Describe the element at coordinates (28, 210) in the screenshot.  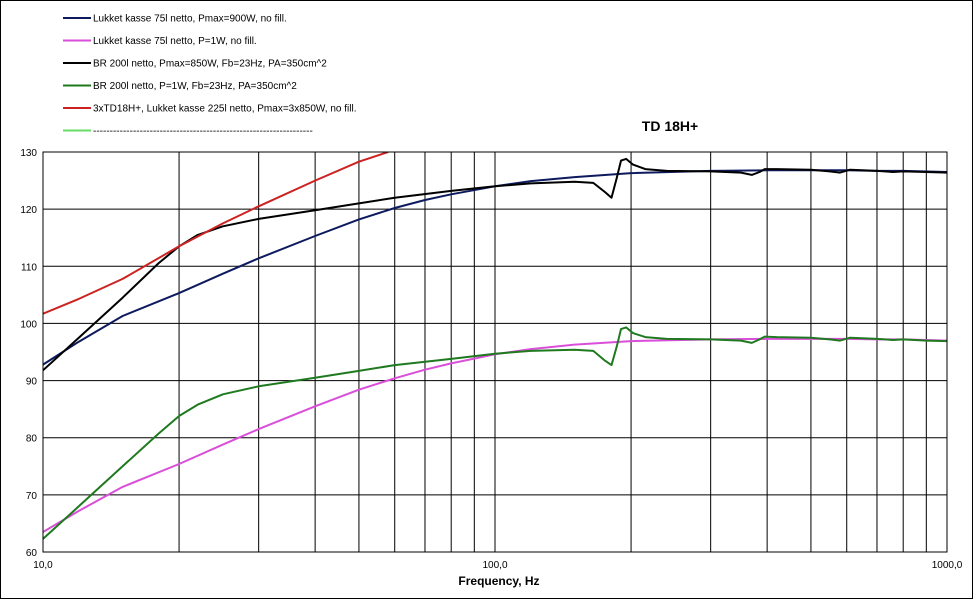
I see `y-tick-label: 120` at that location.